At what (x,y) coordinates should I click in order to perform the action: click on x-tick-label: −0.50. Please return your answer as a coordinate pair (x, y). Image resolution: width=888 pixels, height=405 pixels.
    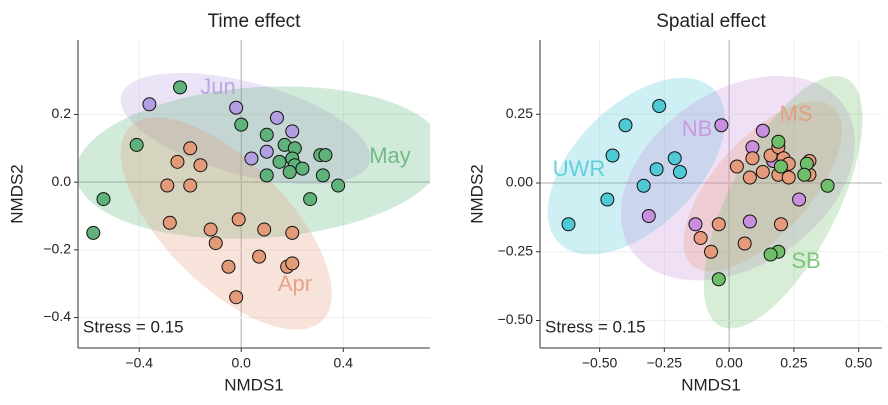
    Looking at the image, I should click on (600, 363).